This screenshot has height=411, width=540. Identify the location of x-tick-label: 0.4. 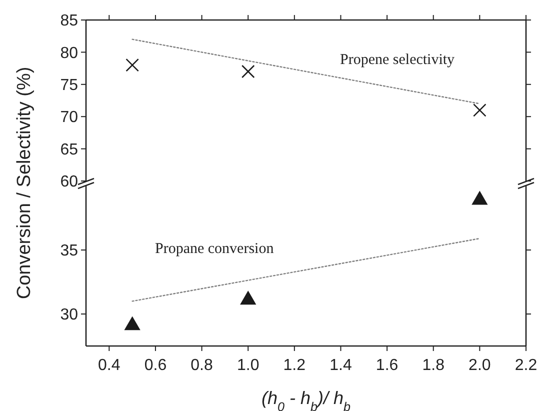
(109, 365).